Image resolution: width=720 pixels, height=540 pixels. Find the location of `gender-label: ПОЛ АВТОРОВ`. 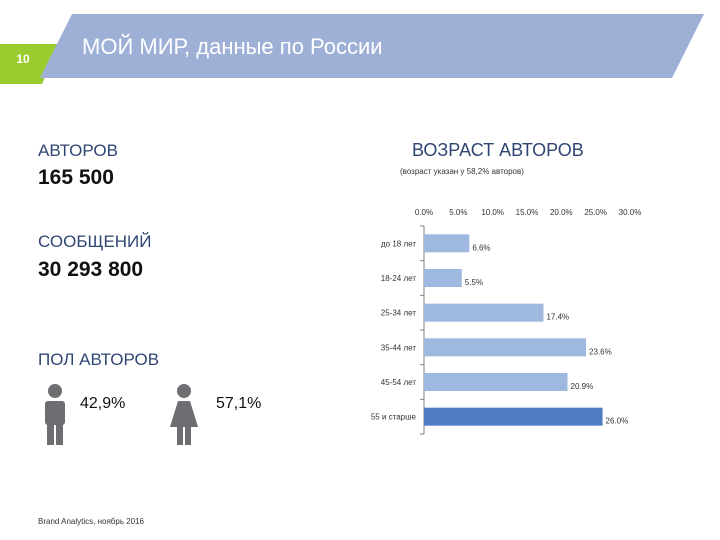

gender-label: ПОЛ АВТОРОВ is located at coordinates (99, 359).